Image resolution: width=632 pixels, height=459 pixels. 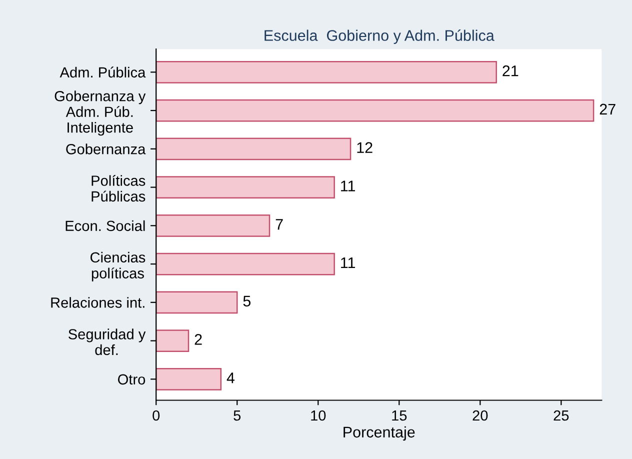 What do you see at coordinates (100, 113) in the screenshot?
I see `y-tick-label: Gobernanza y Adm. Púb. Inteligente` at bounding box center [100, 113].